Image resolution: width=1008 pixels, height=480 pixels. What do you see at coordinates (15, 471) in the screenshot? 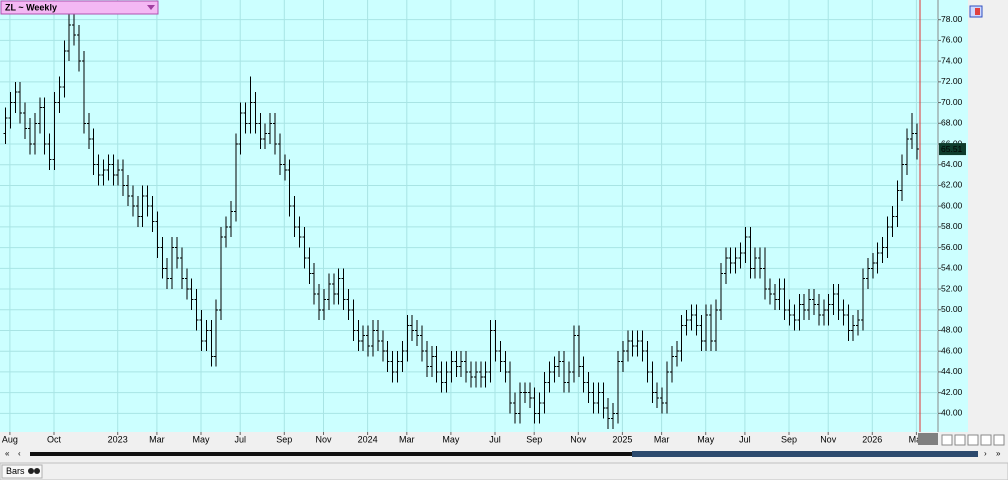
I see `bars-label: Bars` at bounding box center [15, 471].